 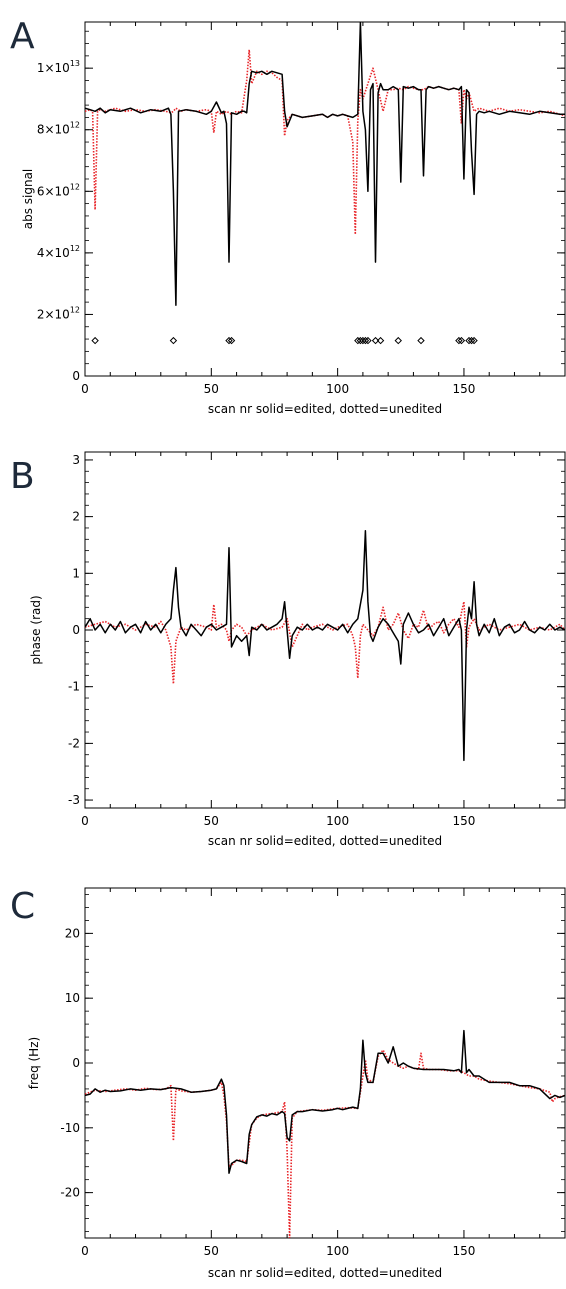 I want to click on y-tick-label-c: -10, so click(x=70, y=1128).